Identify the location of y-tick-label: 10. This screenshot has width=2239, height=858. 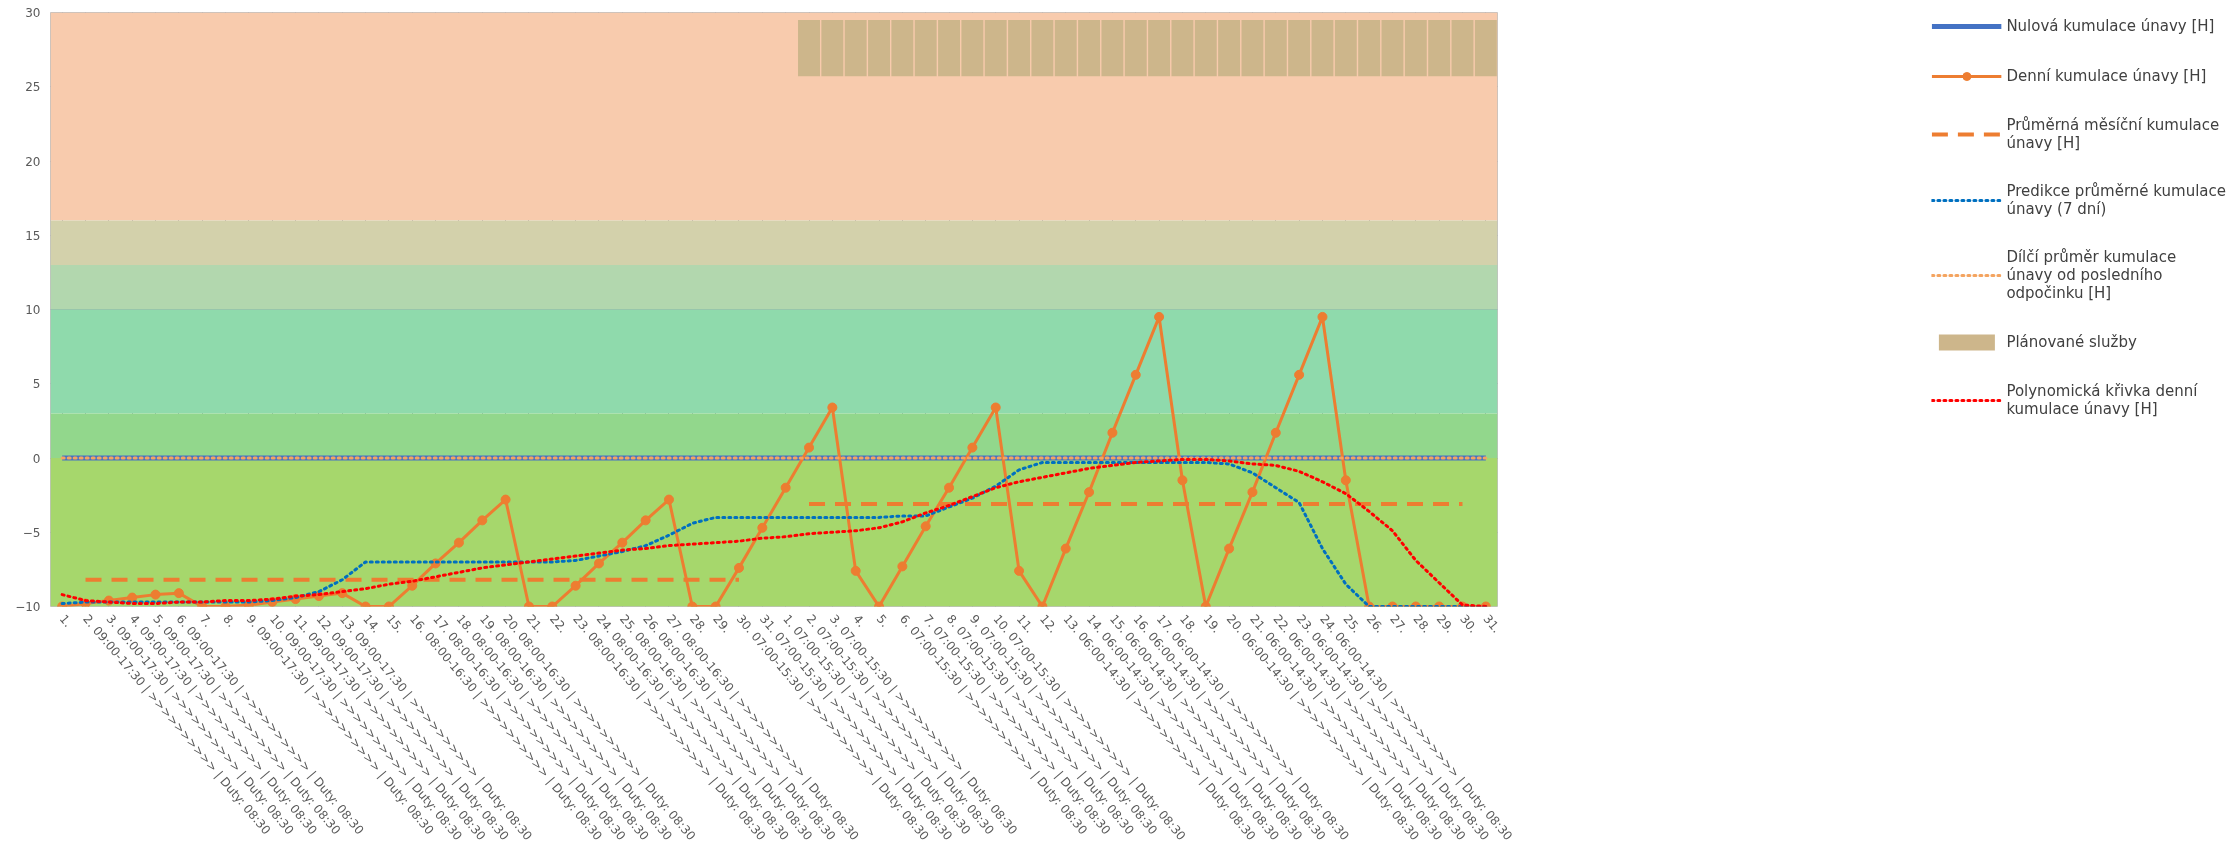
(33, 310).